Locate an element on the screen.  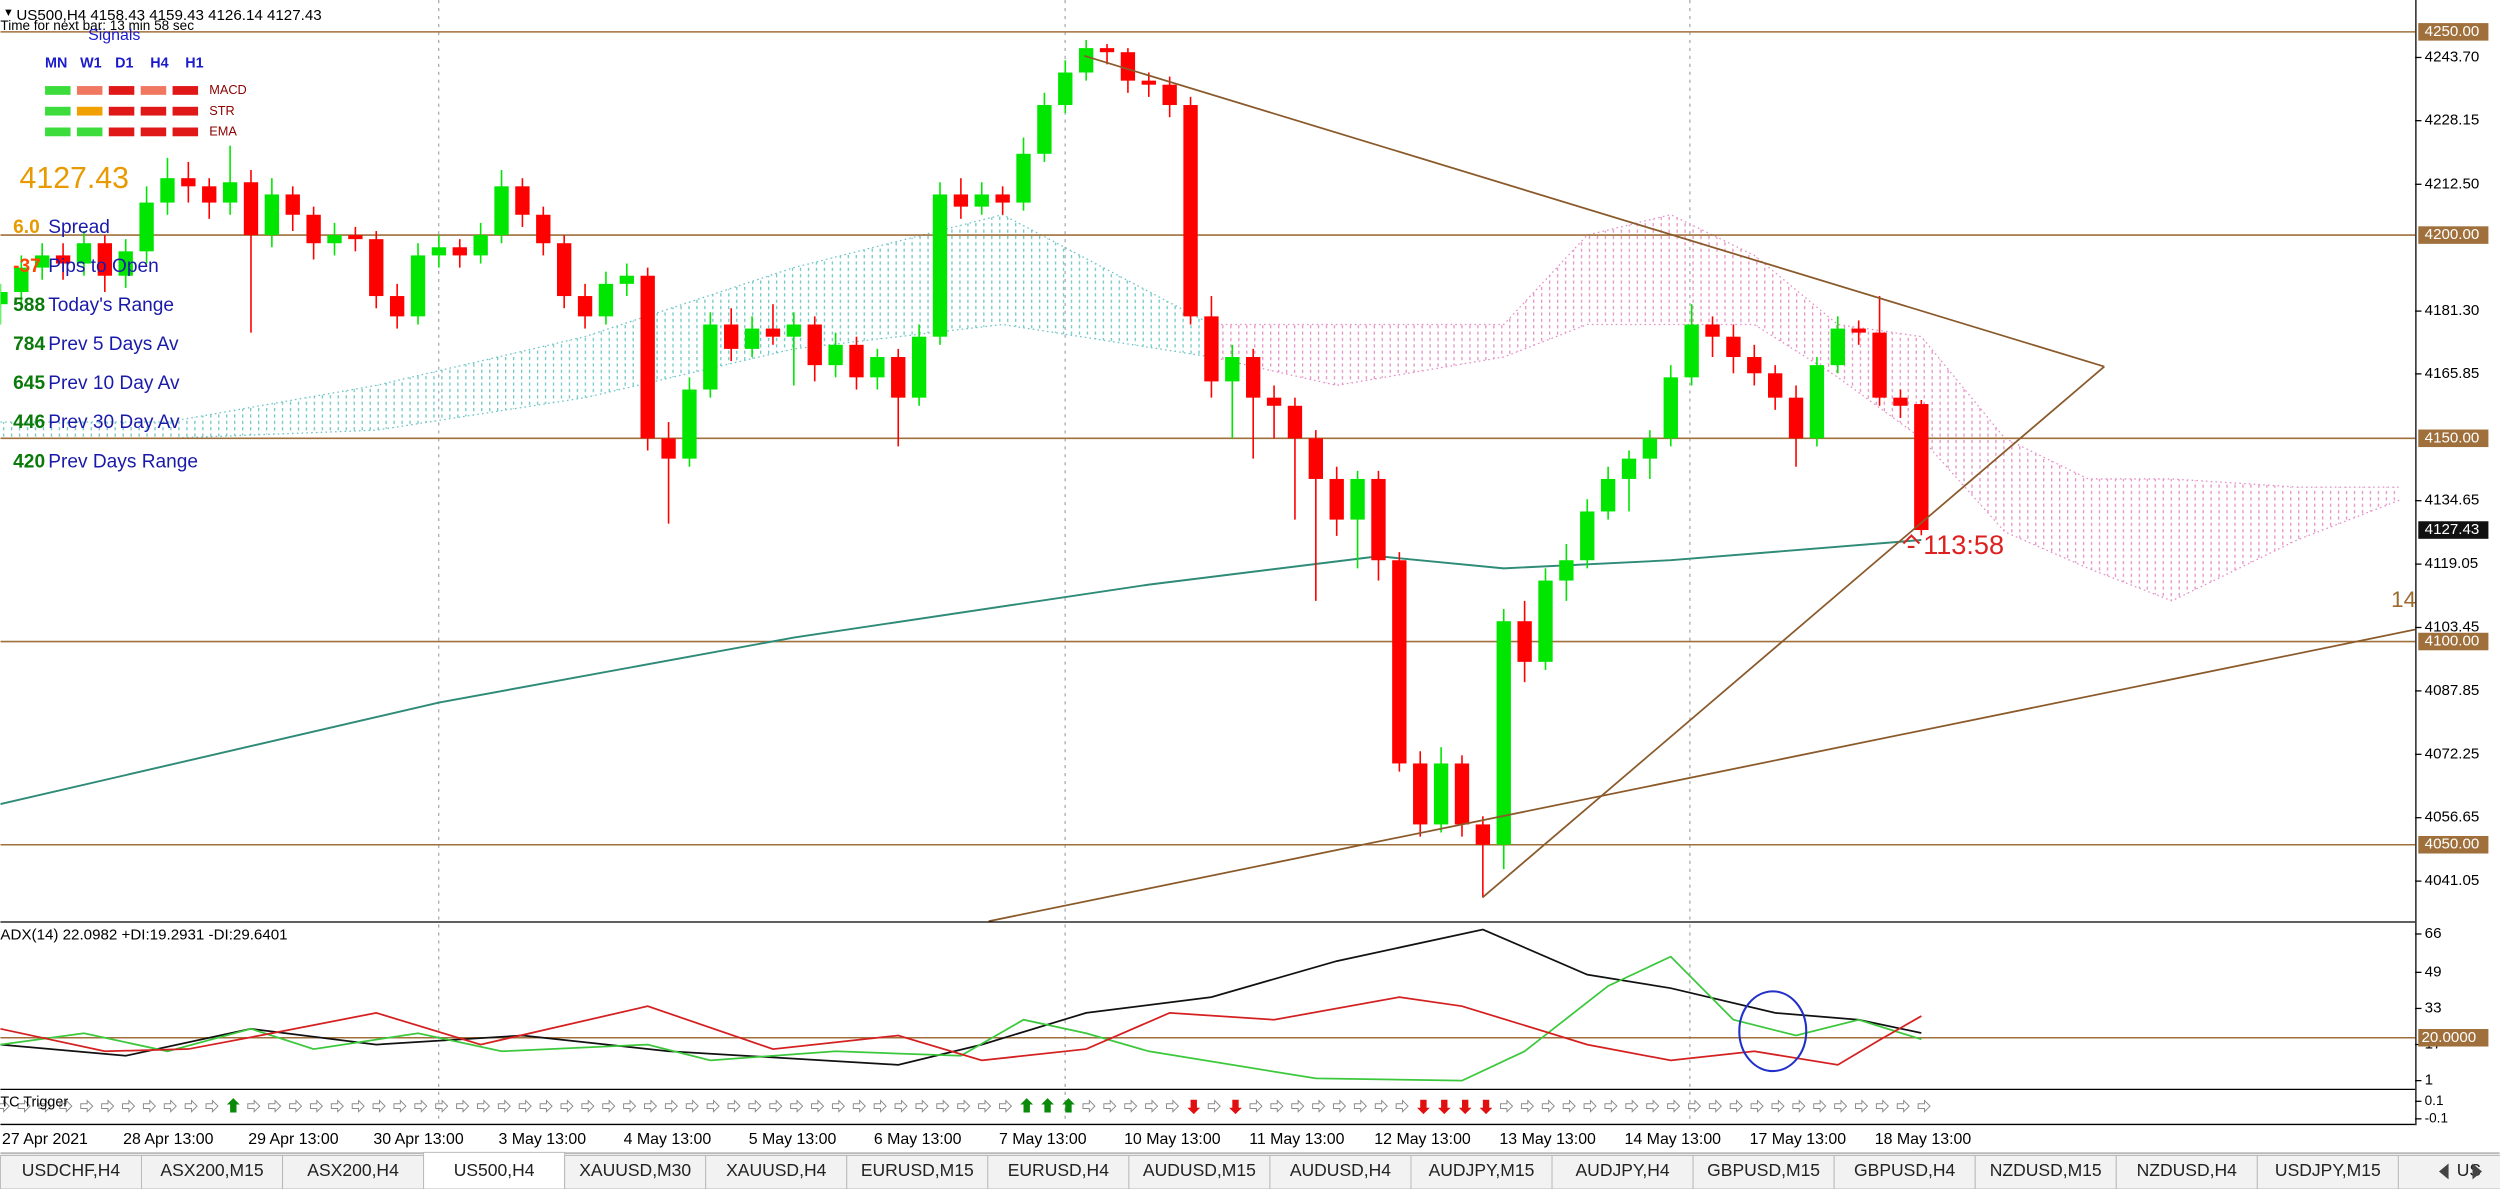
tab: GBPUSD,H4 is located at coordinates (1904, 1172).